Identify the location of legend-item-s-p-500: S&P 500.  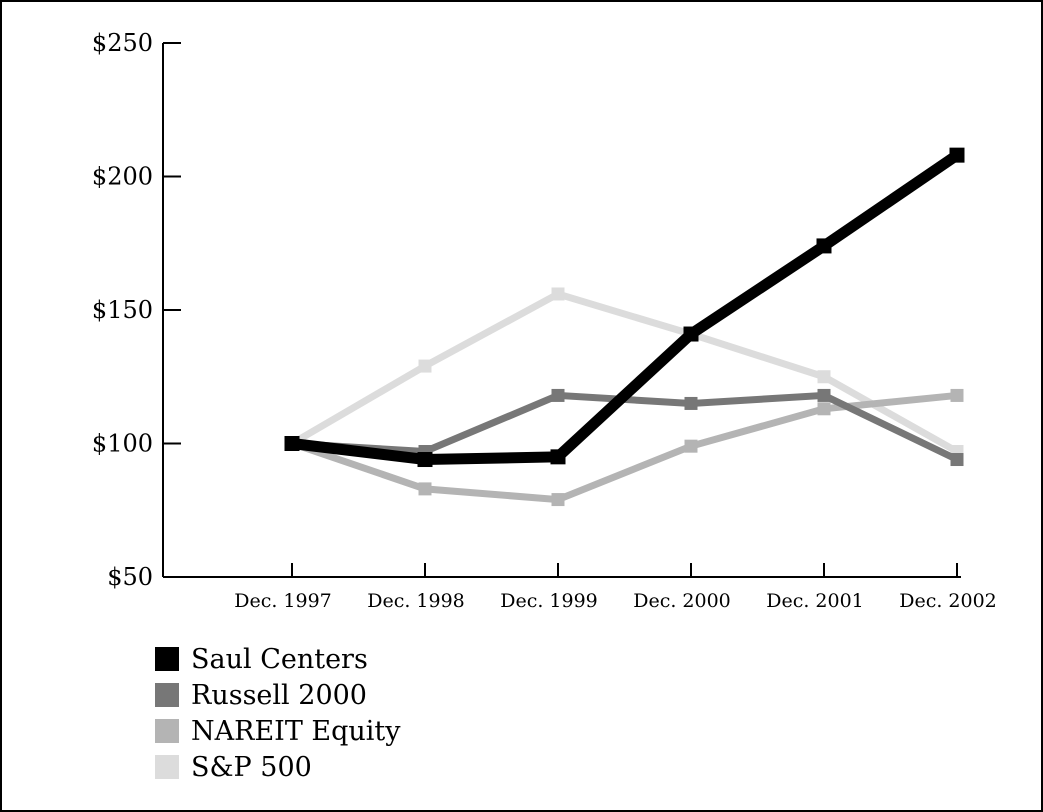
(278, 767).